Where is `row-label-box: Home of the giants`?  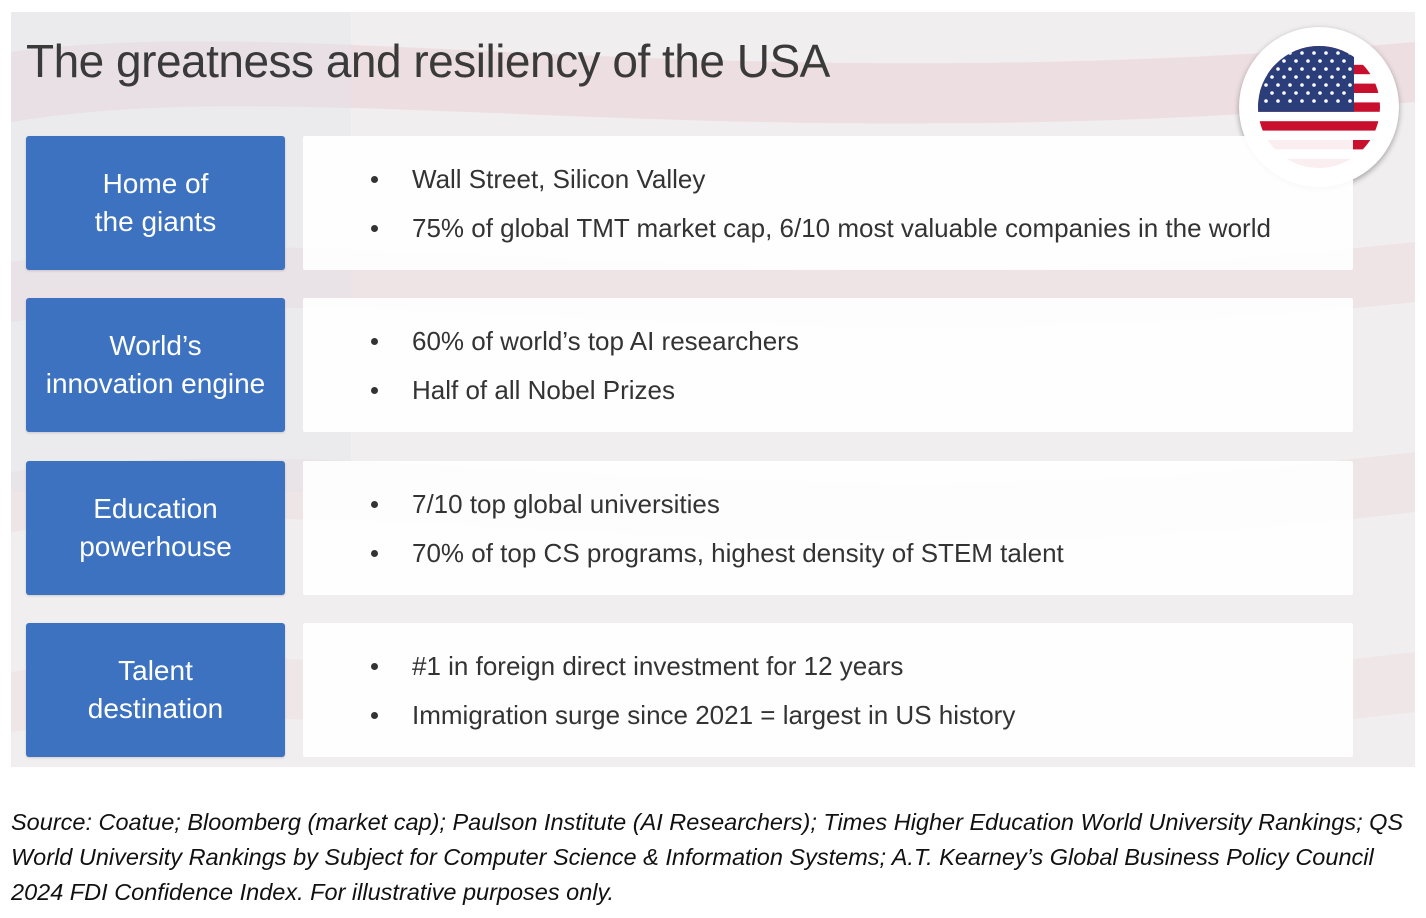 row-label-box: Home of the giants is located at coordinates (155, 203).